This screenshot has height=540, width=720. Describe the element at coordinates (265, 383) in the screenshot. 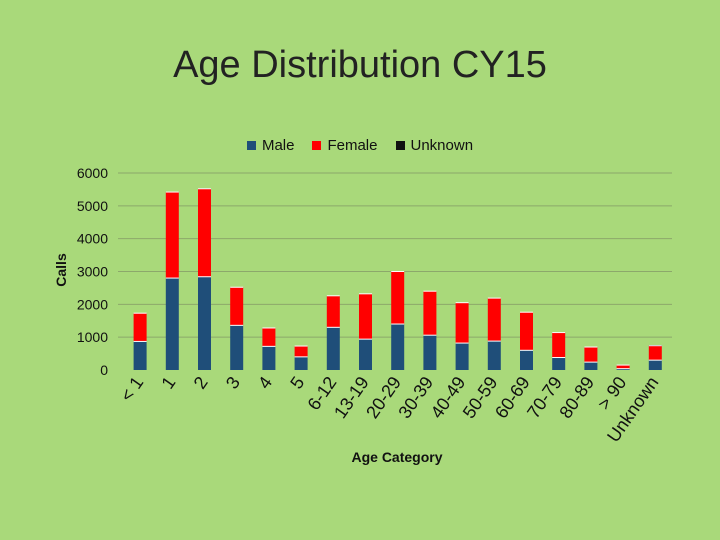

I see `x-tick-label: 4` at that location.